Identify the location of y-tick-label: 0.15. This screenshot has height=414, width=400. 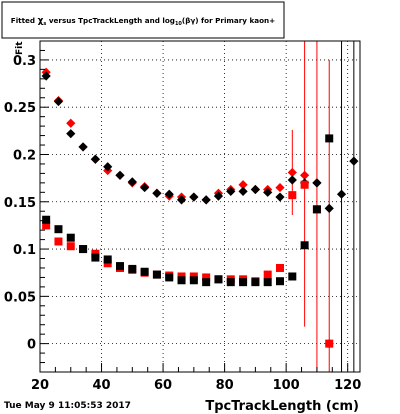
(20, 203).